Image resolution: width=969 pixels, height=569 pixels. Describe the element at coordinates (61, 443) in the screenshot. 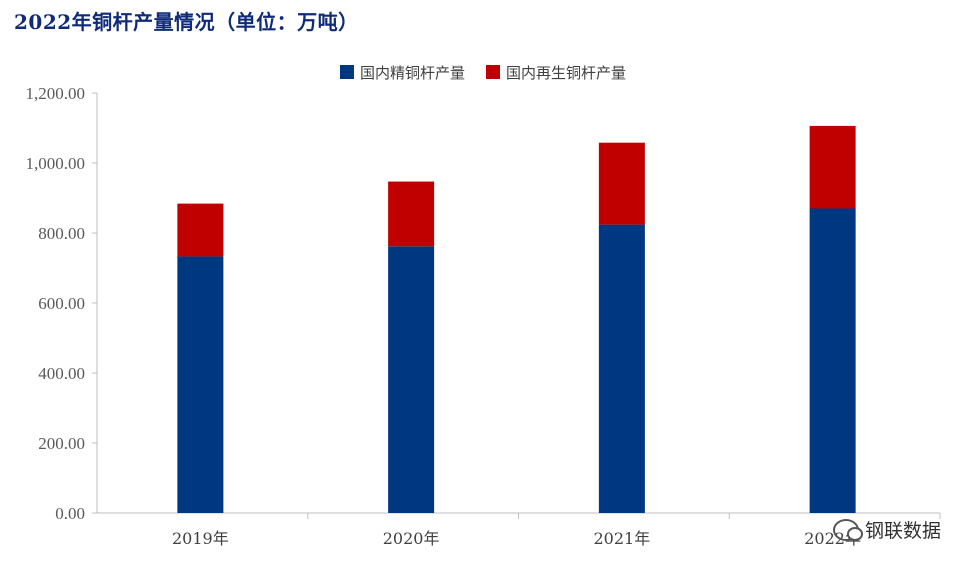

I see `y-tick-label: 200.00` at that location.